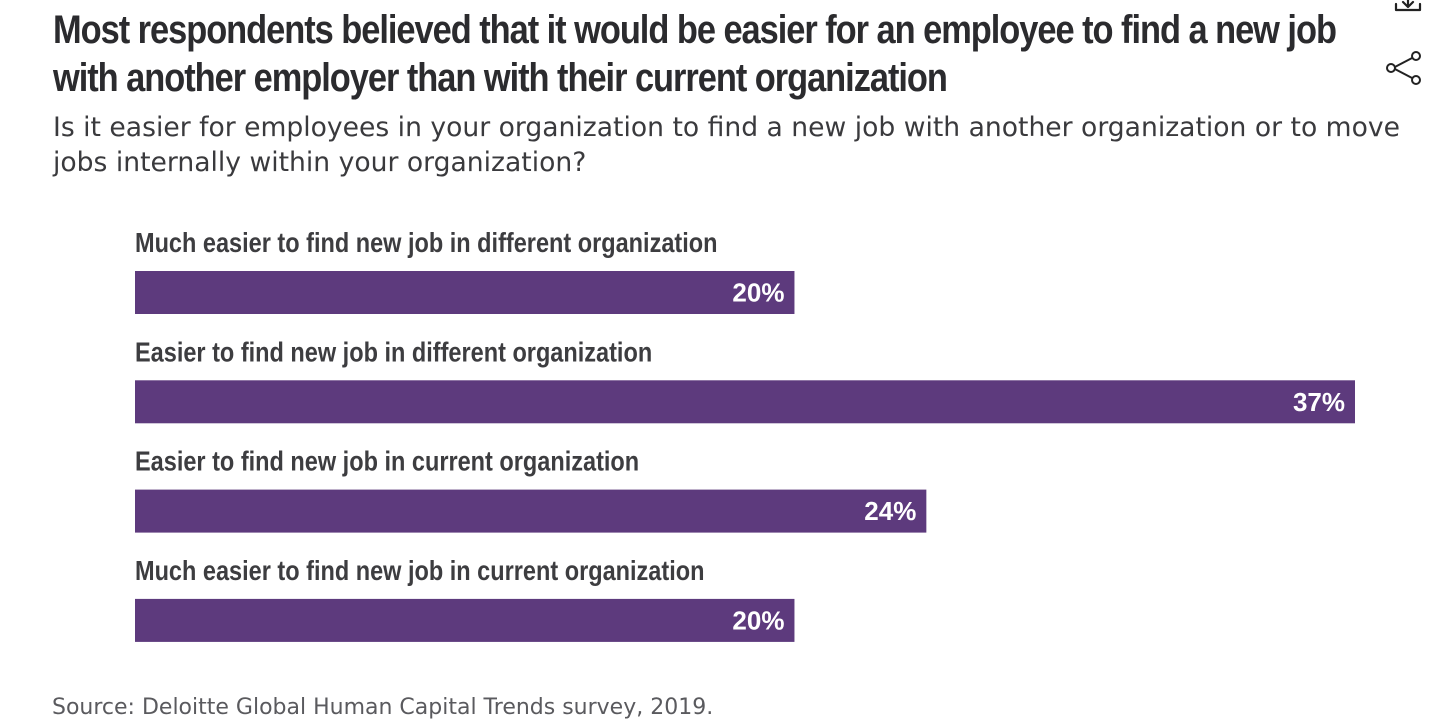 The width and height of the screenshot is (1456, 724). I want to click on value-label: 24%, so click(890, 511).